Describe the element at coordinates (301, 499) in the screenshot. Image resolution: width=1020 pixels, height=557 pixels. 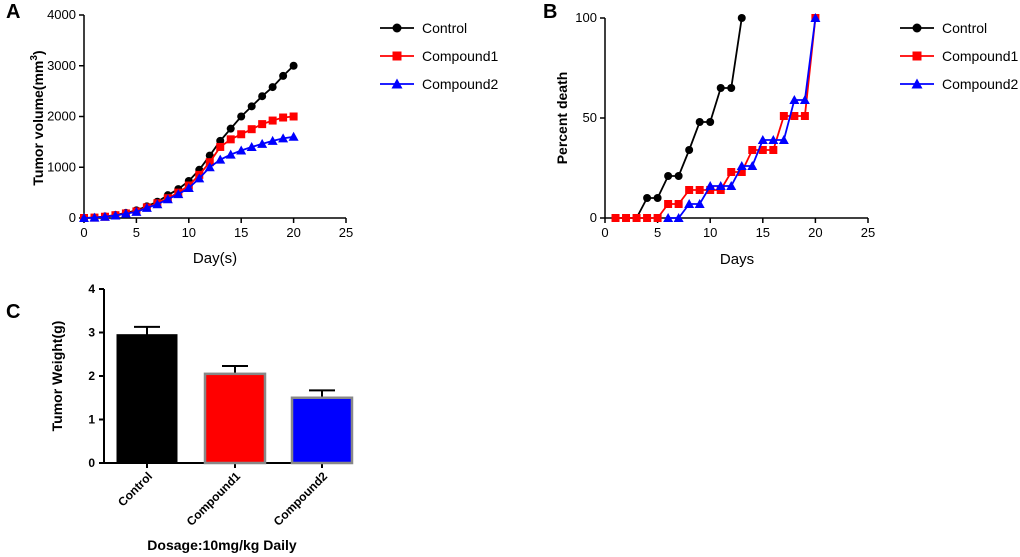
I see `panel-c-x-tick-label: Compound2` at that location.